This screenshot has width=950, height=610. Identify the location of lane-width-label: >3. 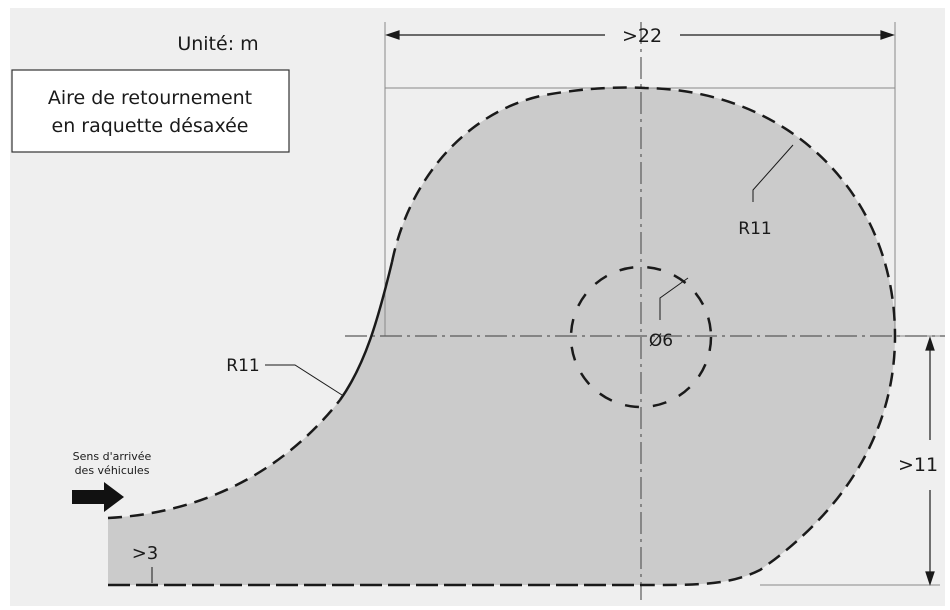
(145, 553).